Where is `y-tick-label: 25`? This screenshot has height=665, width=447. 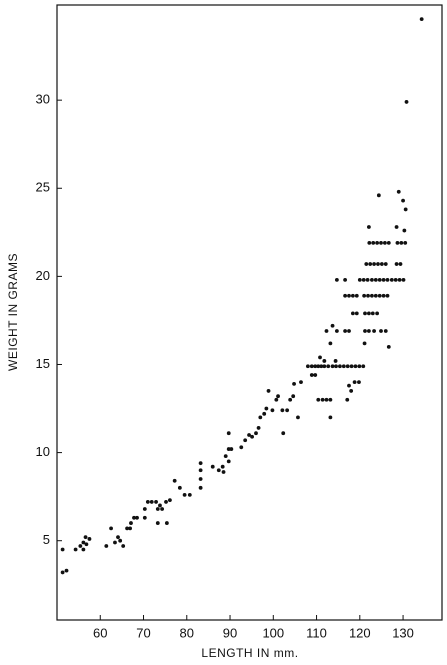
y-tick-label: 25 is located at coordinates (43, 187).